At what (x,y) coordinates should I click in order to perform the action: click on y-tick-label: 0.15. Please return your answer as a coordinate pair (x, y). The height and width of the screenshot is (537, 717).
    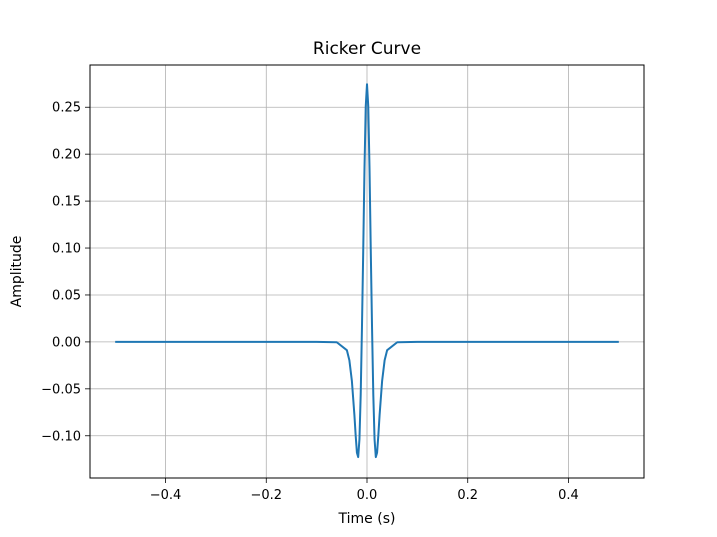
    Looking at the image, I should click on (66, 202).